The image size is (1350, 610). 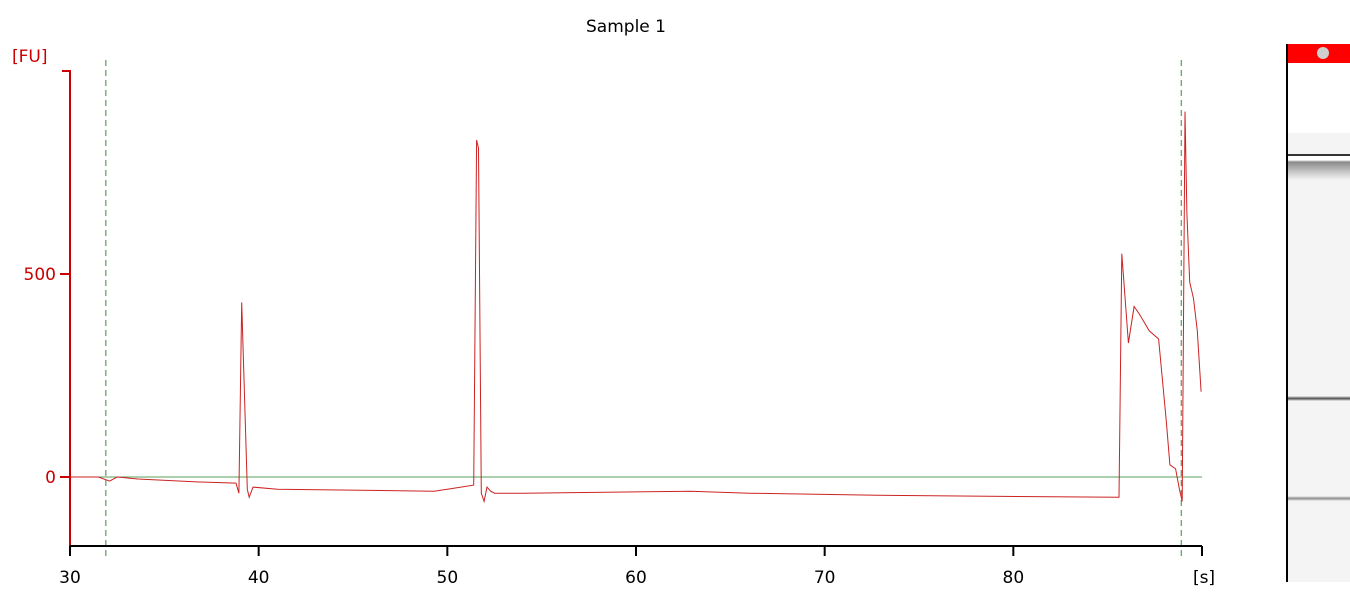 I want to click on y-axis-unit-label: [FU], so click(x=30, y=57).